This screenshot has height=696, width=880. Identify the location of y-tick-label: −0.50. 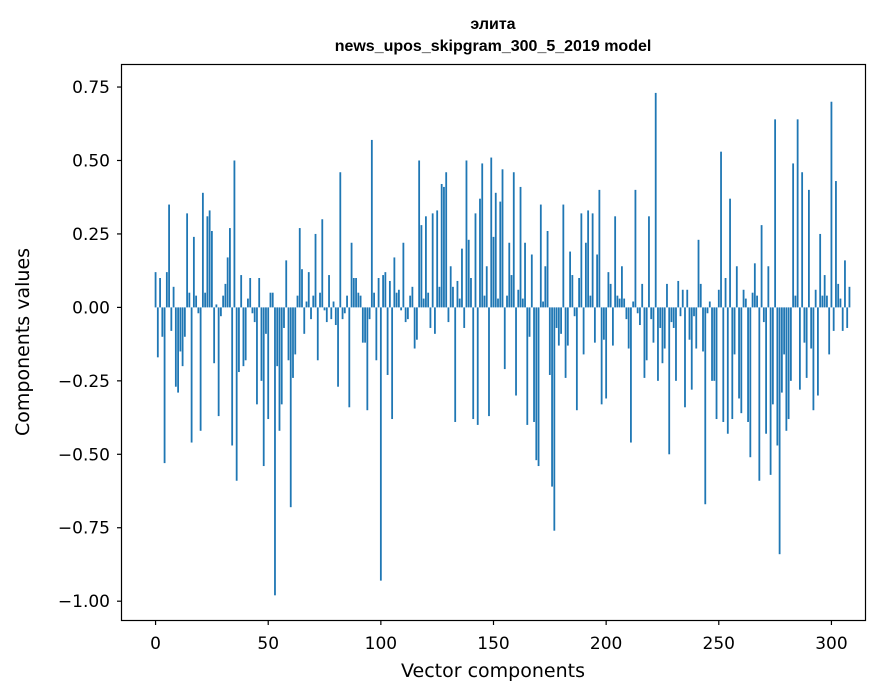
(84, 455).